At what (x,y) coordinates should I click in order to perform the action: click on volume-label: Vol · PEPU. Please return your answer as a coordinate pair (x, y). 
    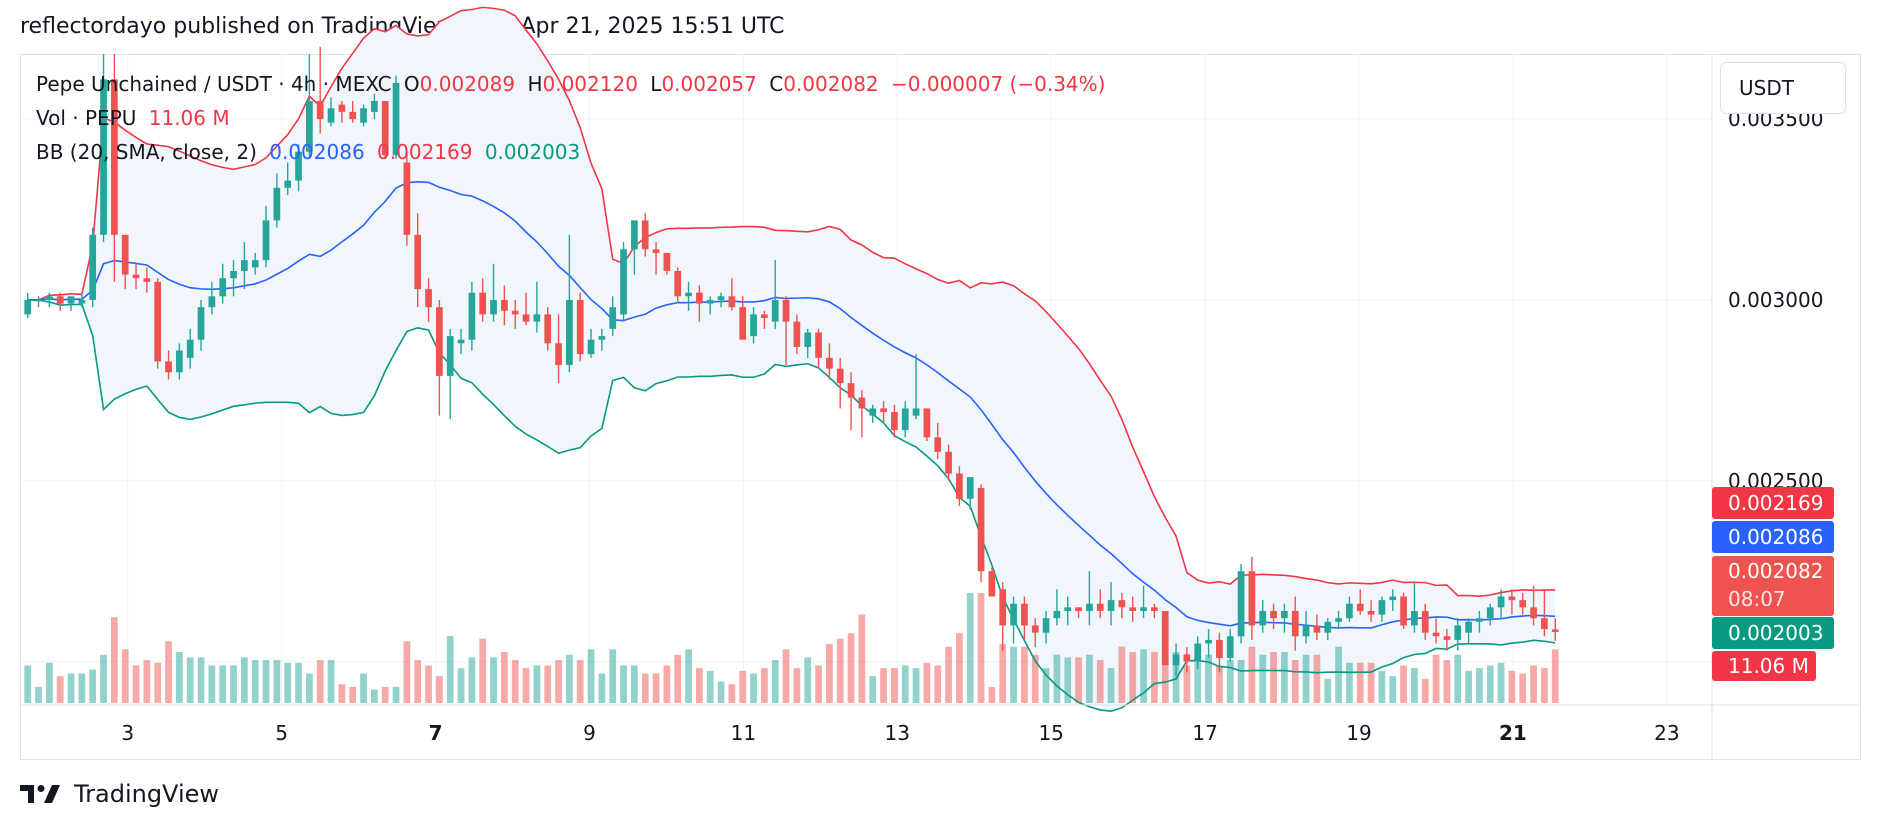
    Looking at the image, I should click on (86, 118).